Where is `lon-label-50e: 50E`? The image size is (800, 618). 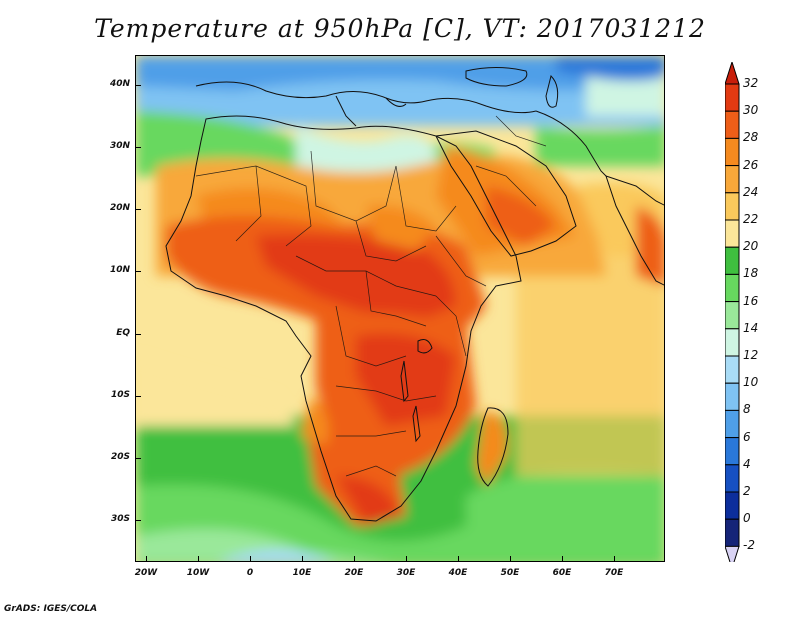
lon-label-50e: 50E is located at coordinates (510, 573).